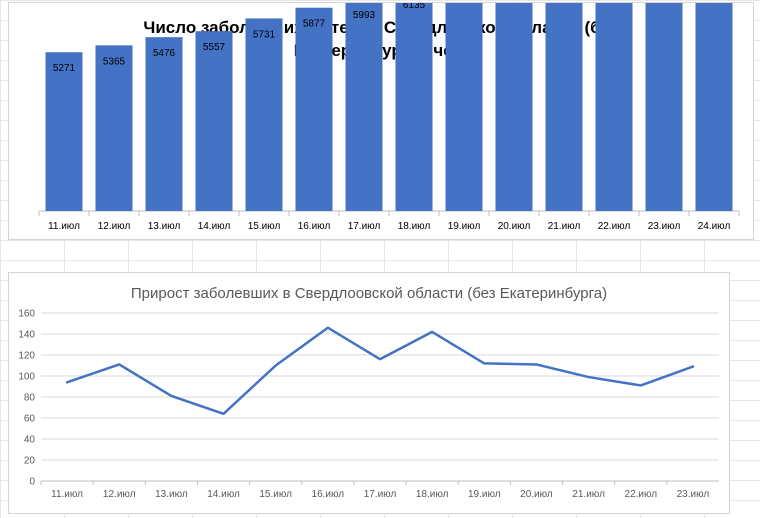  Describe the element at coordinates (714, 226) in the screenshot. I see `bar-x-tick-label: 24.июл` at that location.